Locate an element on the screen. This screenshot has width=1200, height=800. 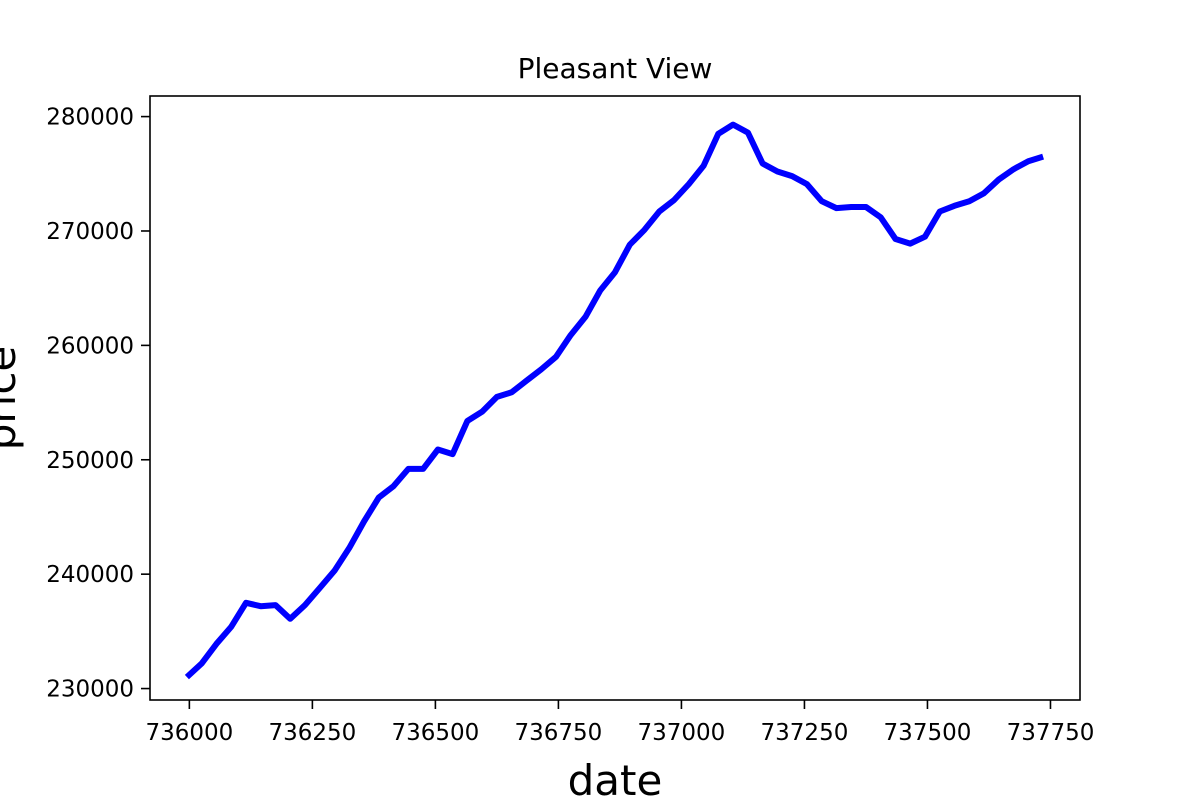
y-tick-label: 240000 is located at coordinates (90, 575).